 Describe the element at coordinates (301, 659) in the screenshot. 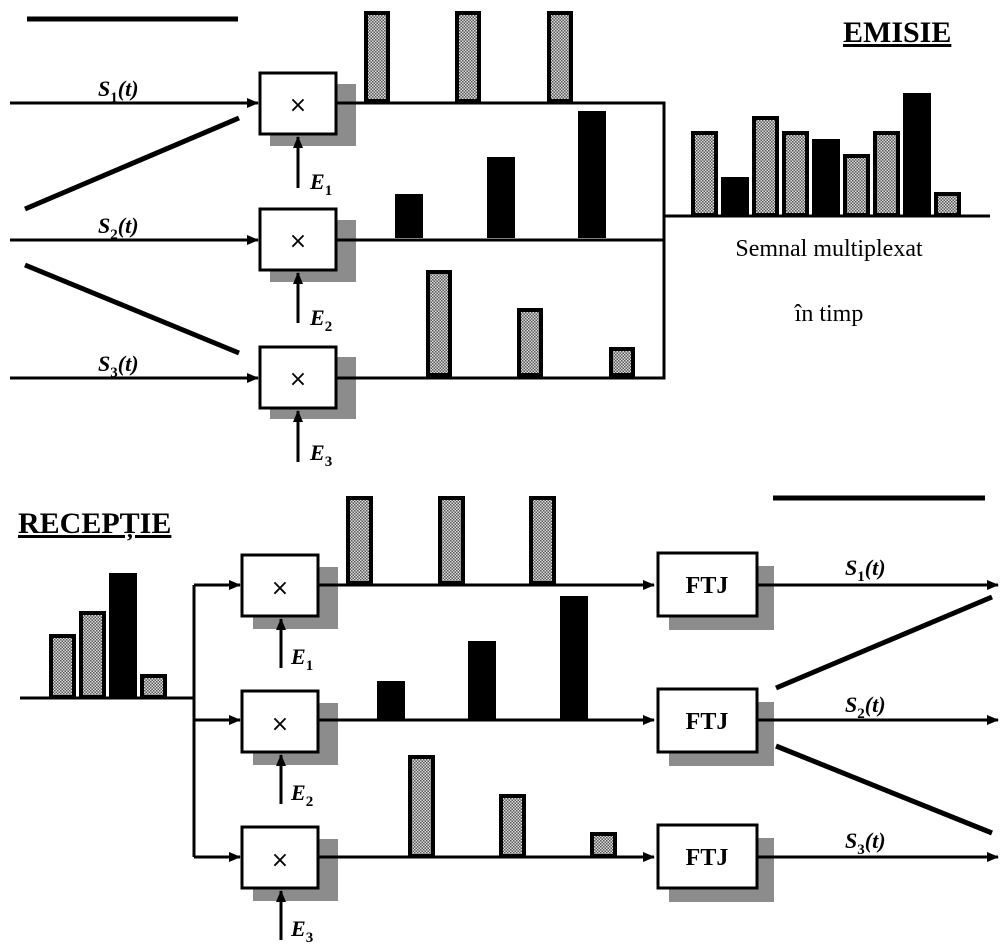

I see `rx-carrier-label-e1: E1` at that location.